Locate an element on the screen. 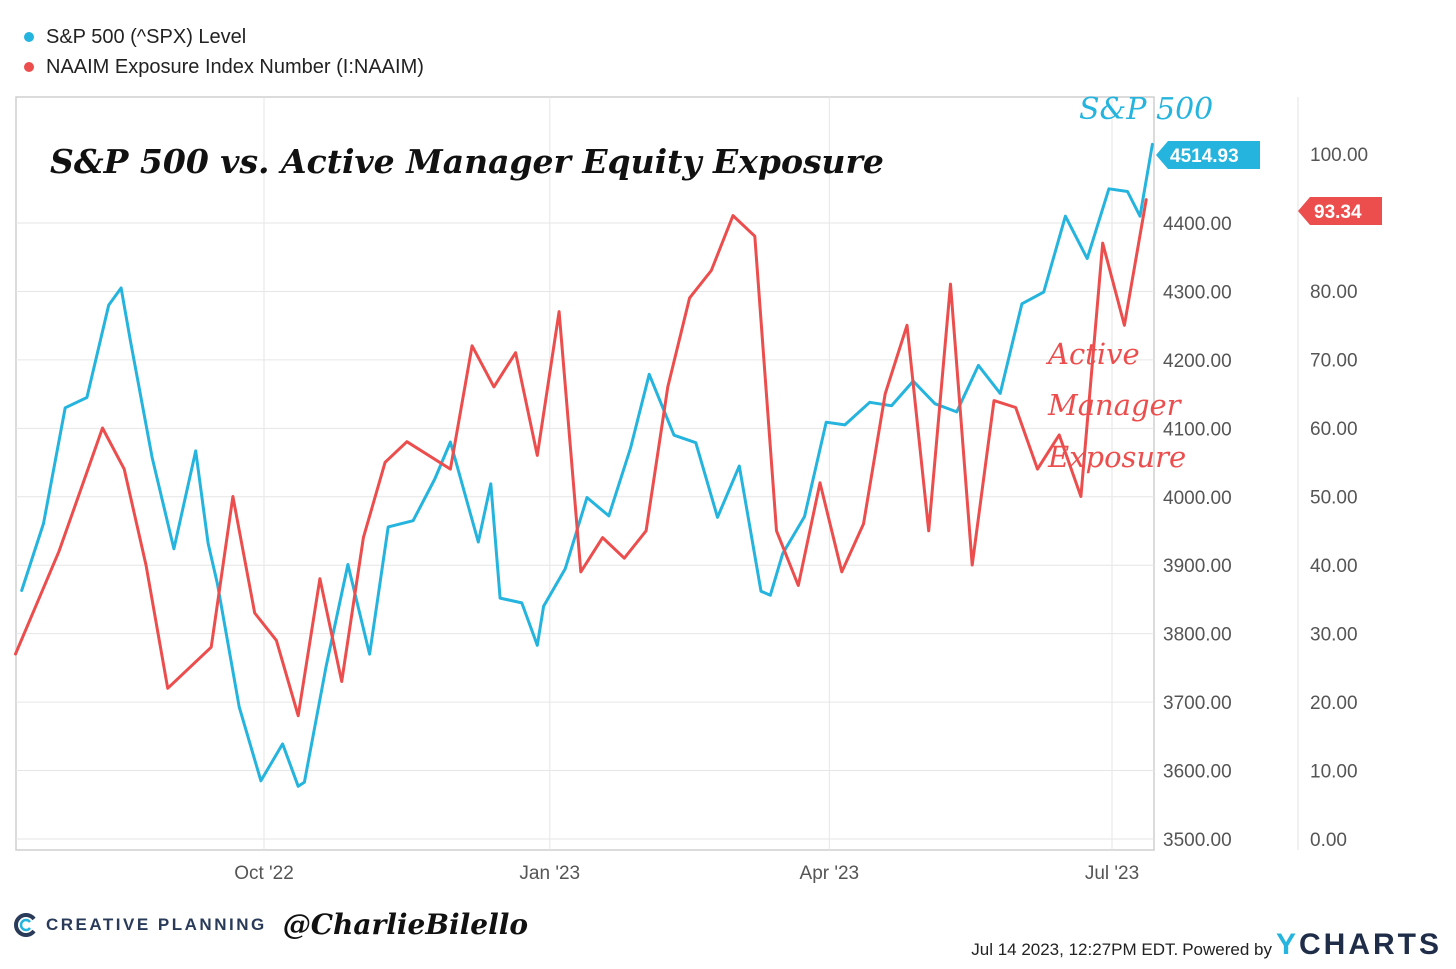  naaim-annotation-line-3: Exposure is located at coordinates (1116, 457).